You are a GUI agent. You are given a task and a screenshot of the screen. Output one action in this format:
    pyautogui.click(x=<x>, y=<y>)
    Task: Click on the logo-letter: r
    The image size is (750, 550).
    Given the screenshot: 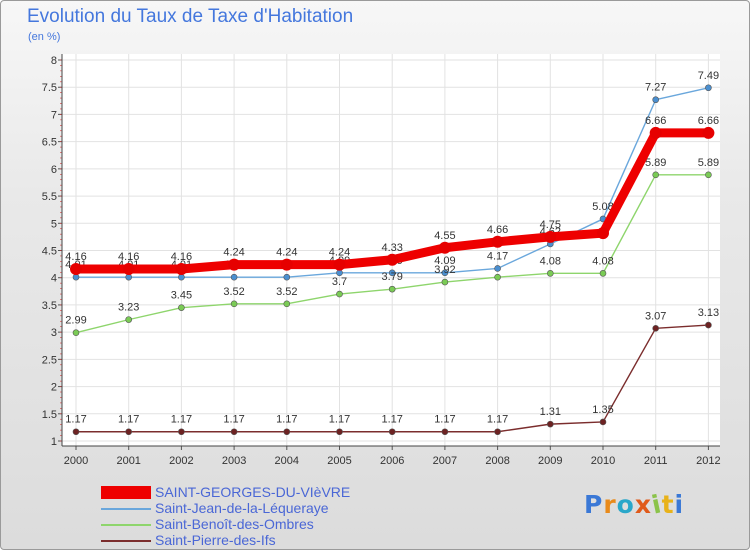 What is the action you would take?
    pyautogui.click(x=610, y=504)
    